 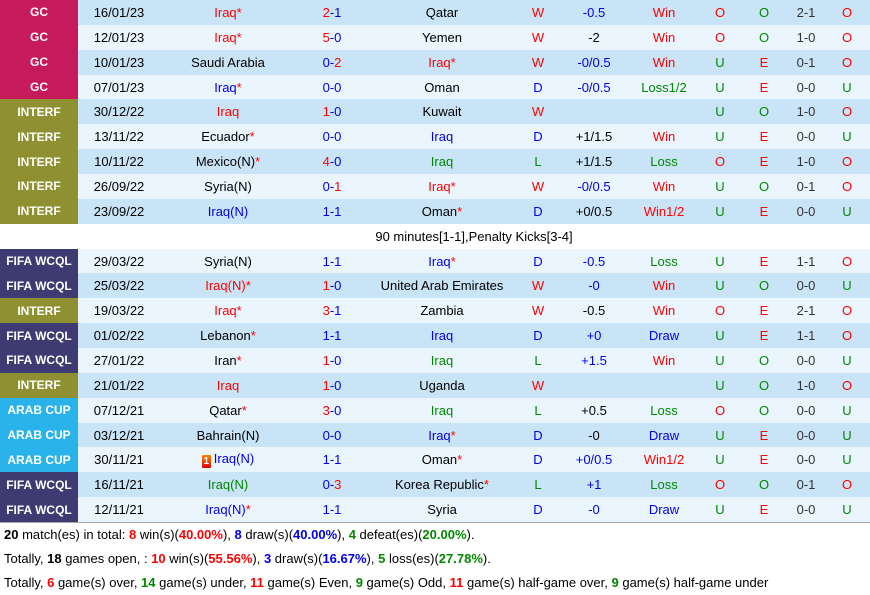 I want to click on fulltime-score: 1-1, so click(x=332, y=261).